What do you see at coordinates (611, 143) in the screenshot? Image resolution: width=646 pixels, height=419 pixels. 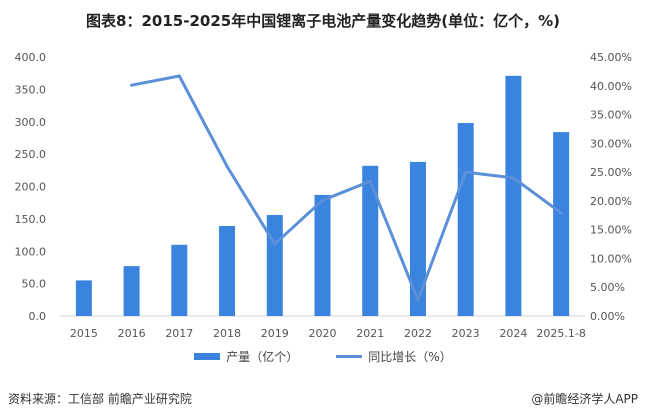 I see `right-tick-label: 30.00%` at bounding box center [611, 143].